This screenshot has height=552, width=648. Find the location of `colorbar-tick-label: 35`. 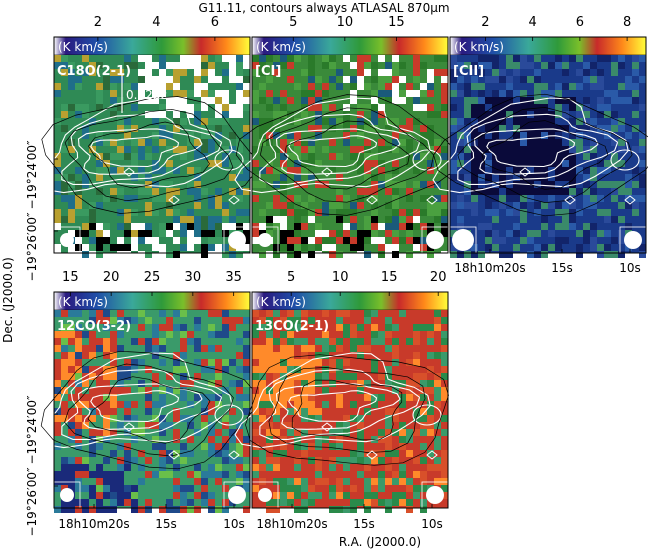

colorbar-tick-label: 35 is located at coordinates (233, 277).